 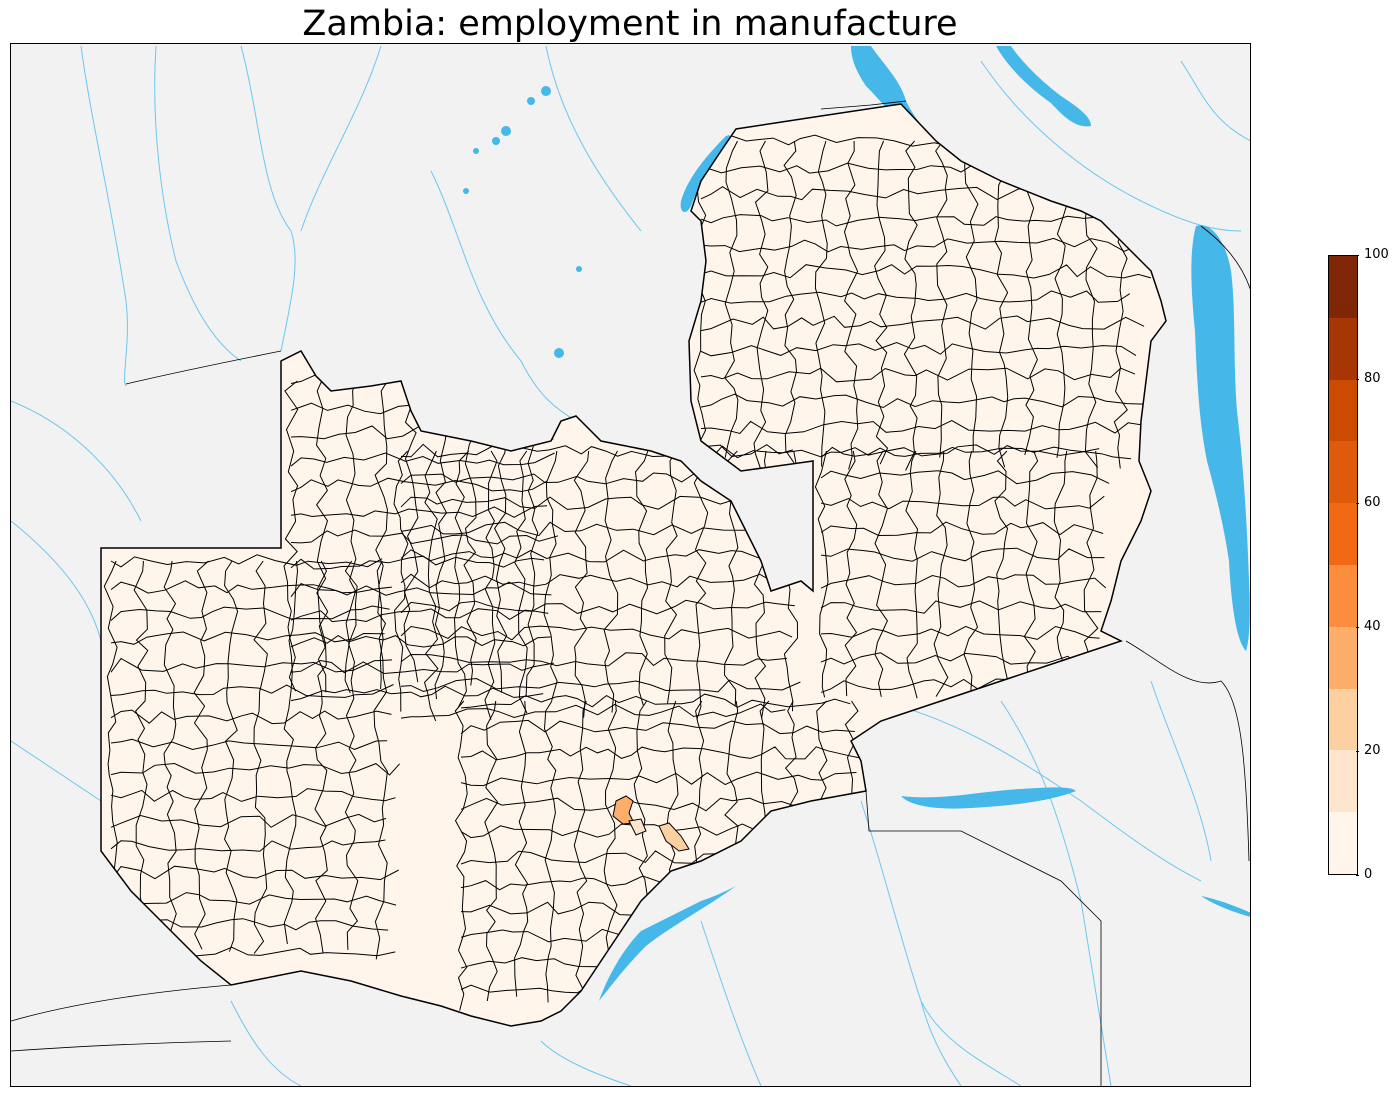 I want to click on district-highlight-lusaka-area, so click(x=637, y=827).